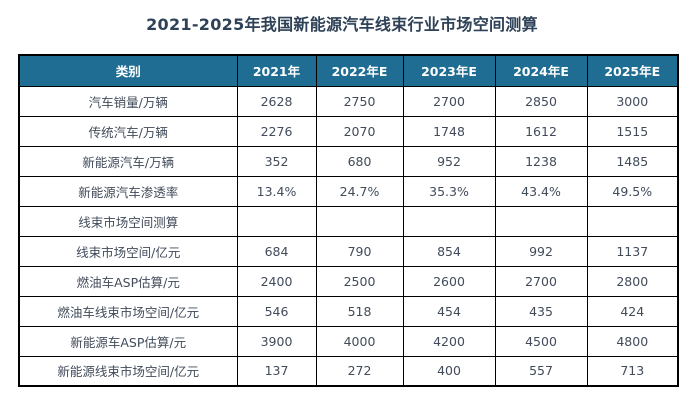 The height and width of the screenshot is (406, 684). I want to click on table-header: 类别 2021年 2022年E 2023年E 2024年E 2025年E, so click(348, 70).